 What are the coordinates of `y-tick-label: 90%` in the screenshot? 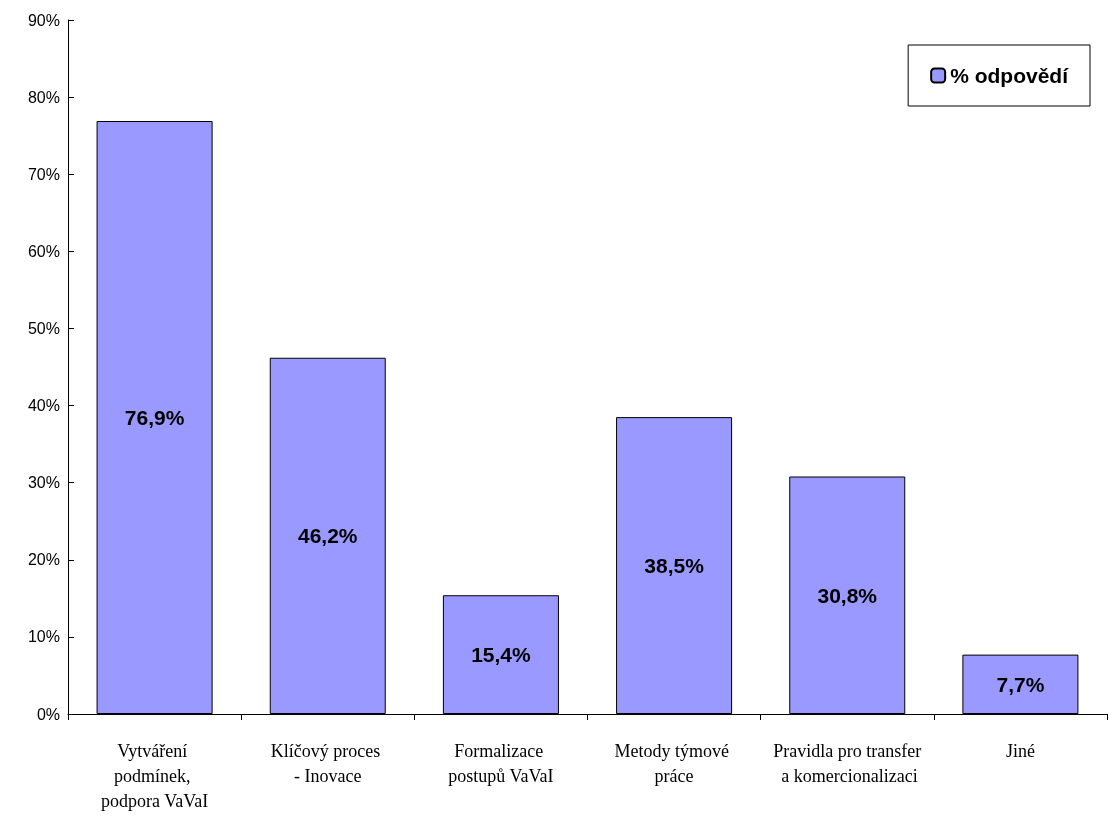 It's located at (43, 20).